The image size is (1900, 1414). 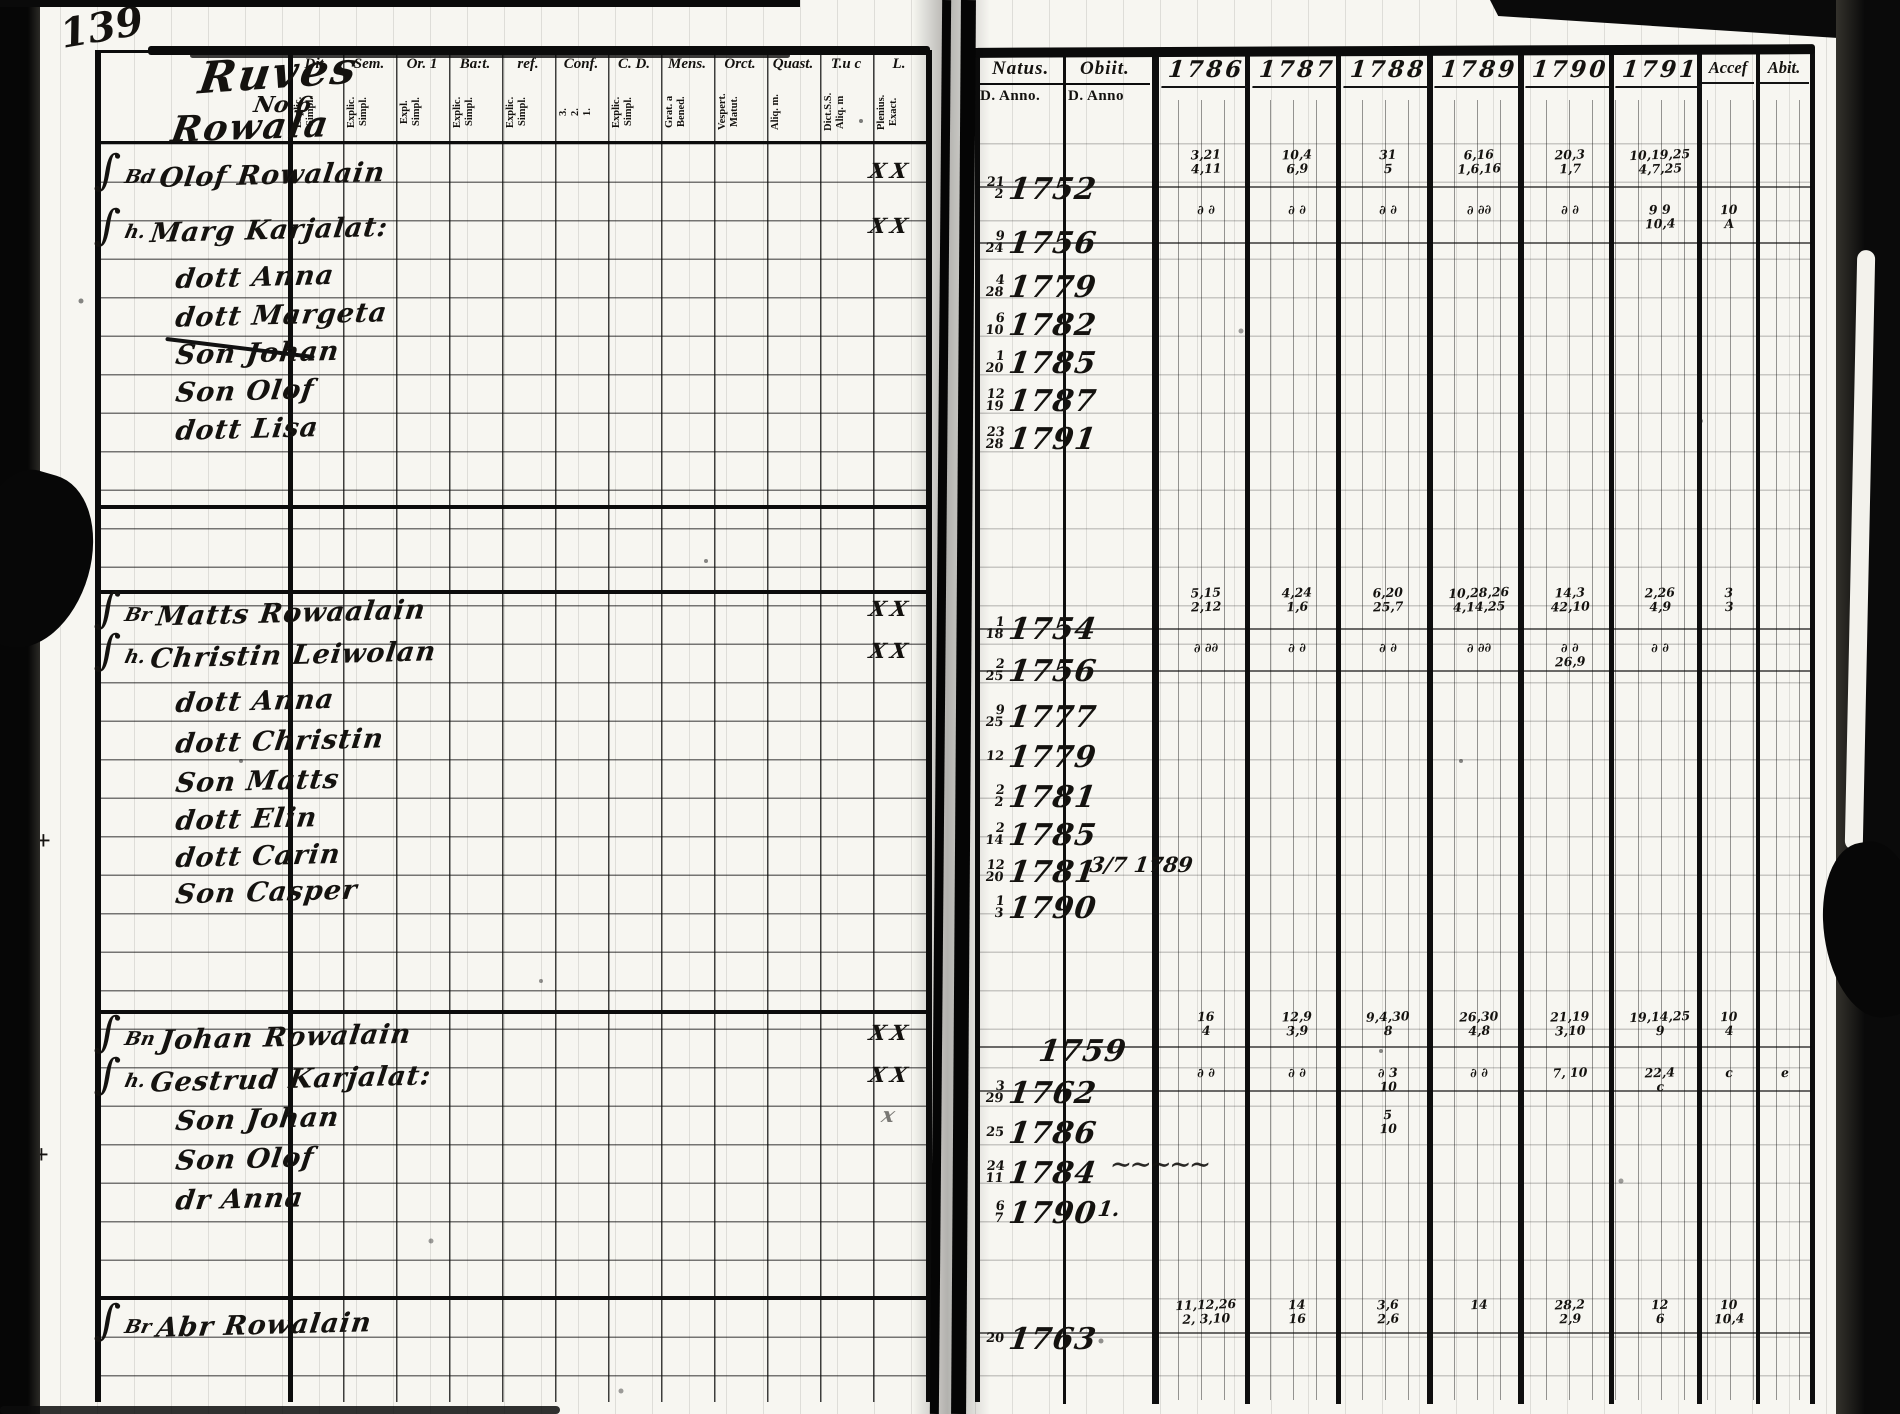 What do you see at coordinates (280, 1410) in the screenshot?
I see `page-edge-bottom` at bounding box center [280, 1410].